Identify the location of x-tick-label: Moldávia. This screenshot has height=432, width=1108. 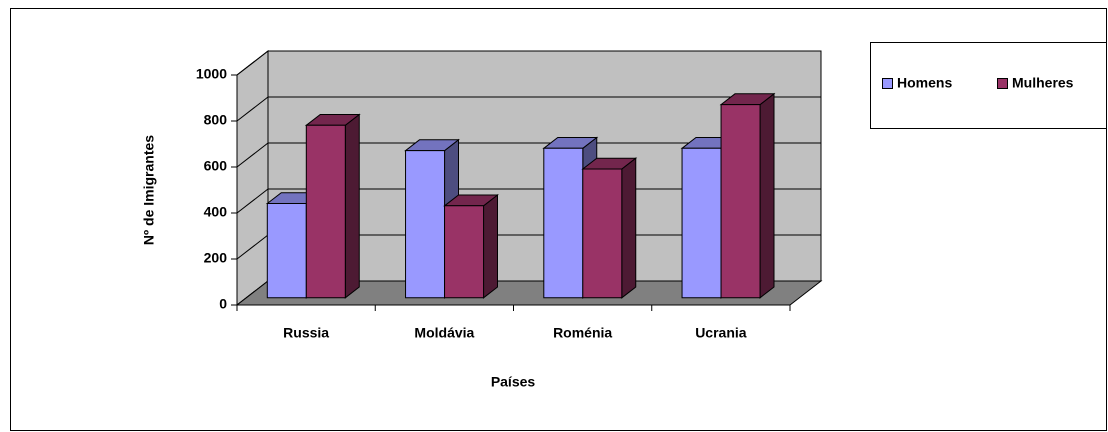
(444, 333).